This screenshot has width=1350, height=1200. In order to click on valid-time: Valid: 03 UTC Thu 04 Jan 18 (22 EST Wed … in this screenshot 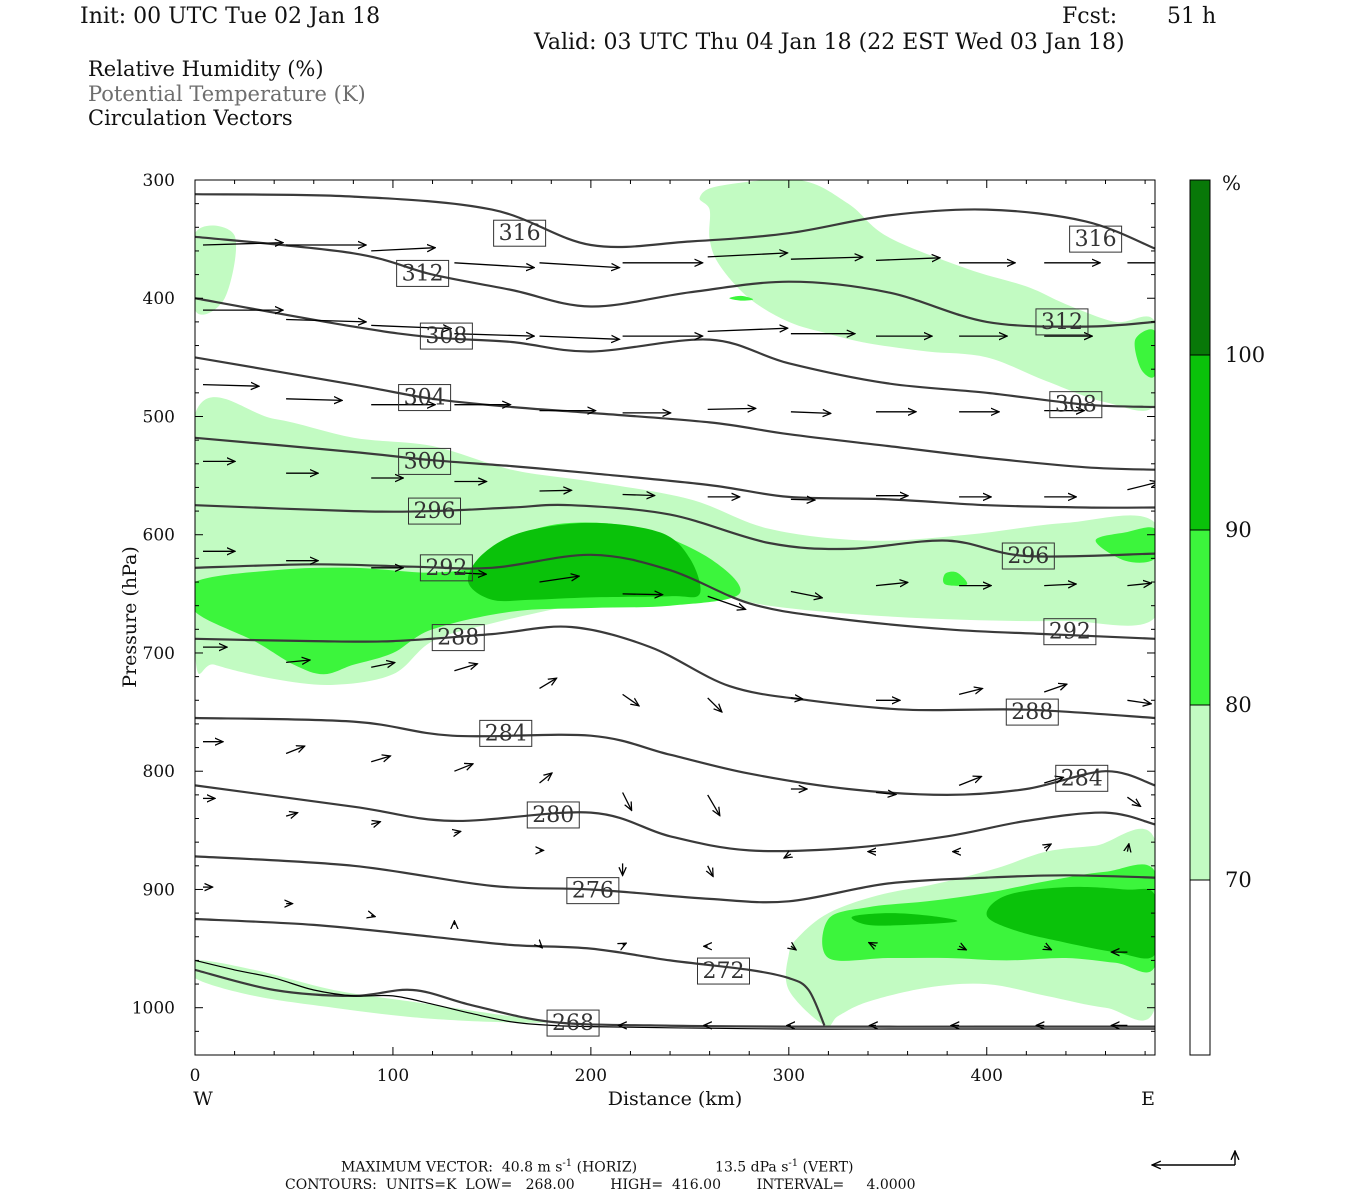, I will do `click(829, 42)`.